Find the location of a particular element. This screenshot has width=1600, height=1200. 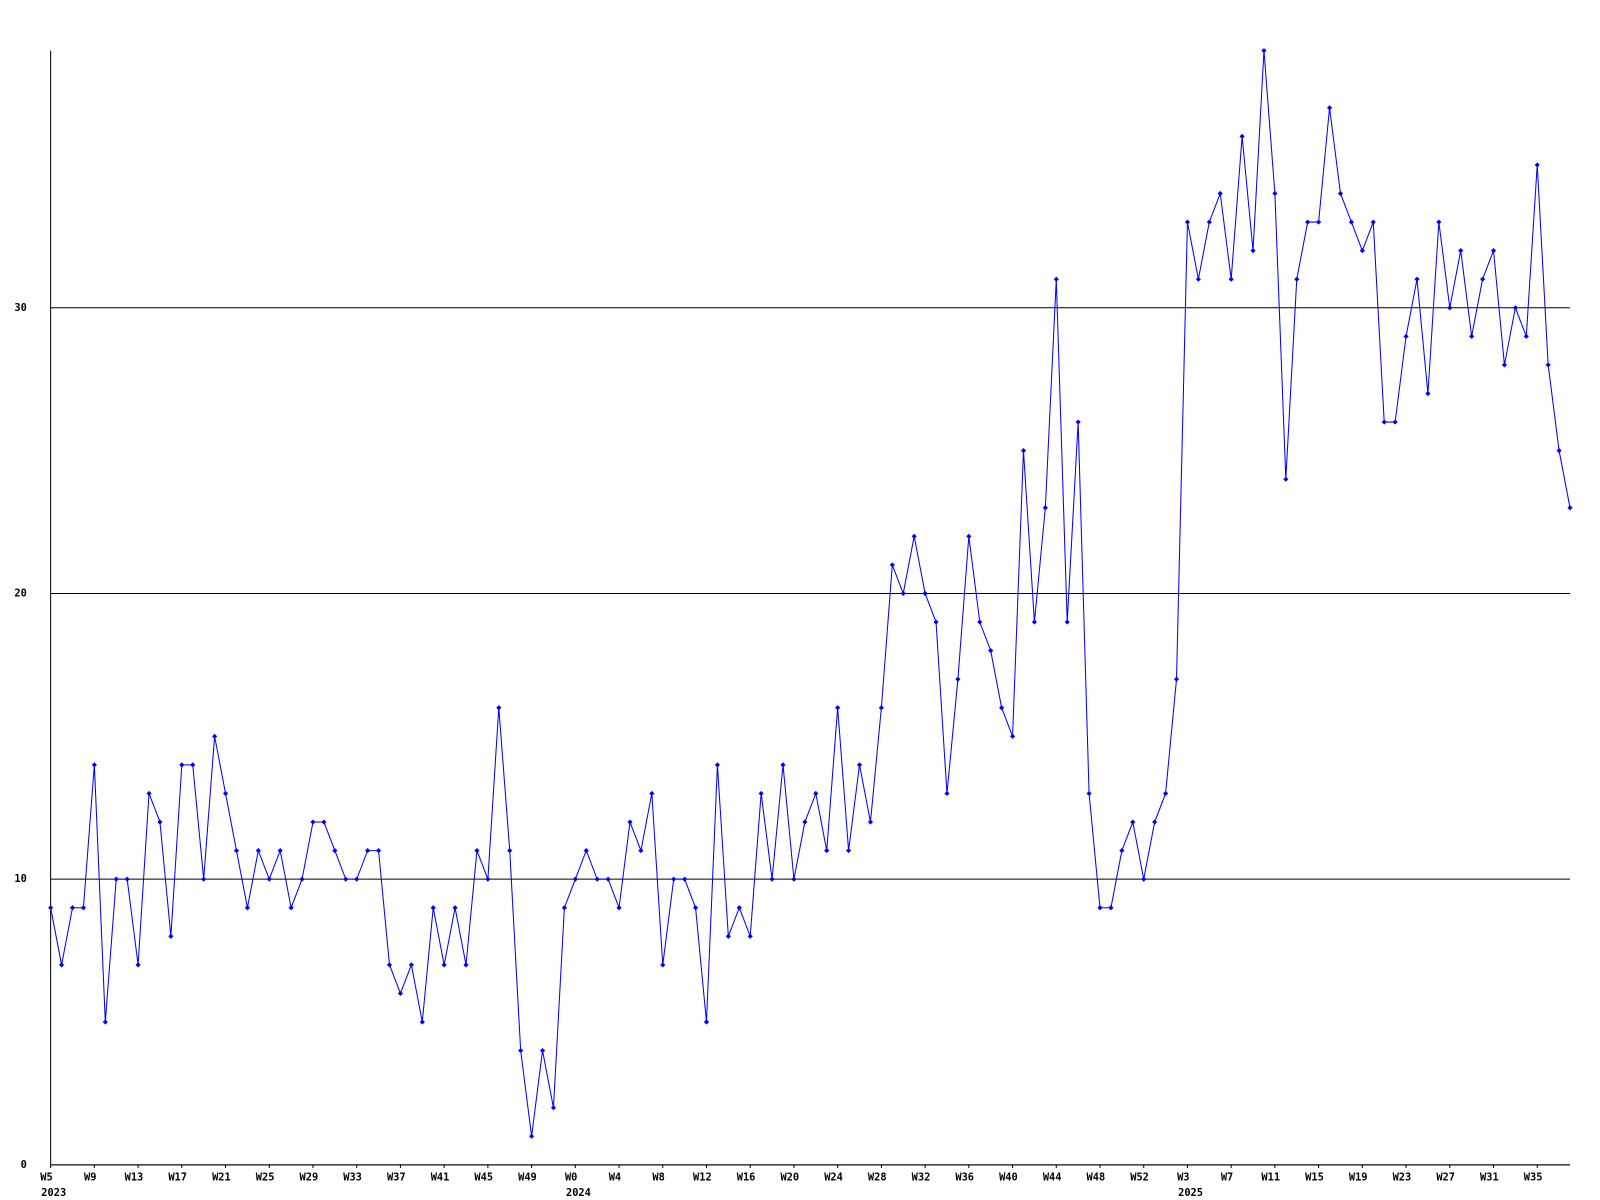

x-tick-label: W19 is located at coordinates (1358, 1177).